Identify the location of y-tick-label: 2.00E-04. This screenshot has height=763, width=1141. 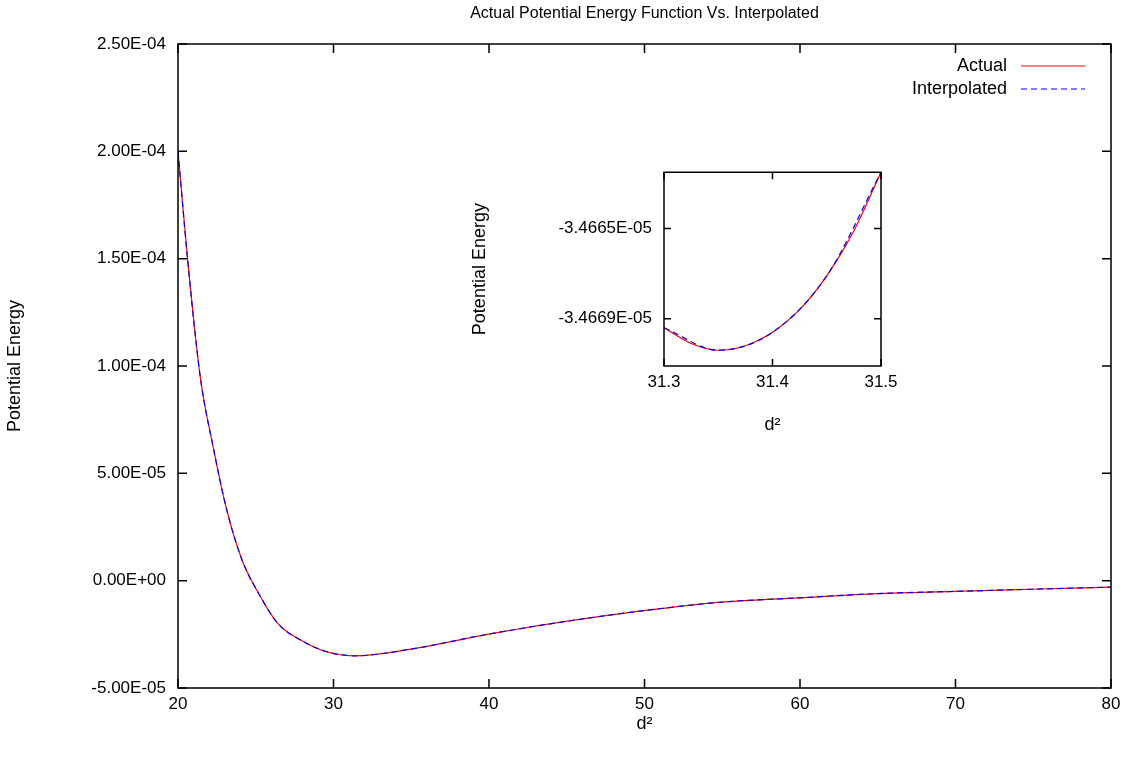
(131, 151).